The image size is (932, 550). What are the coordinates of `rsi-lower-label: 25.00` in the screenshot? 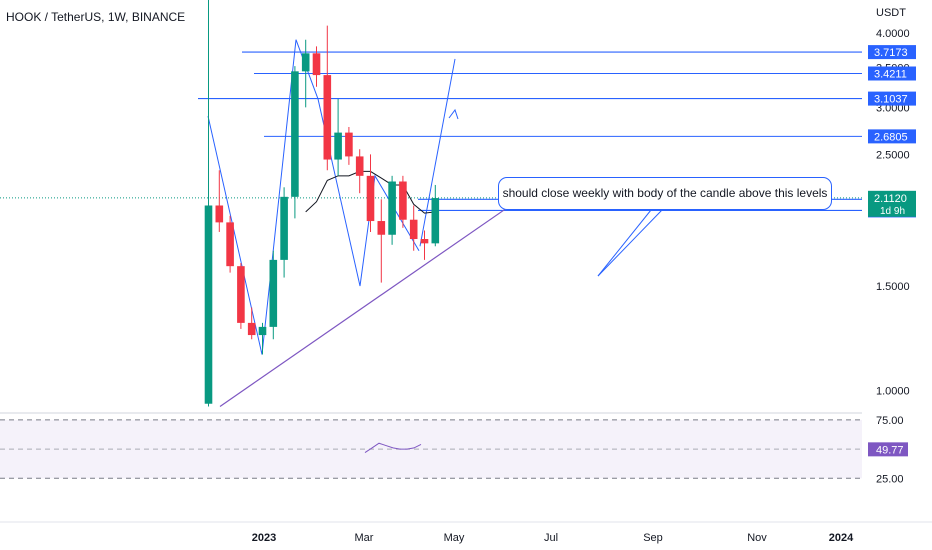 It's located at (890, 479).